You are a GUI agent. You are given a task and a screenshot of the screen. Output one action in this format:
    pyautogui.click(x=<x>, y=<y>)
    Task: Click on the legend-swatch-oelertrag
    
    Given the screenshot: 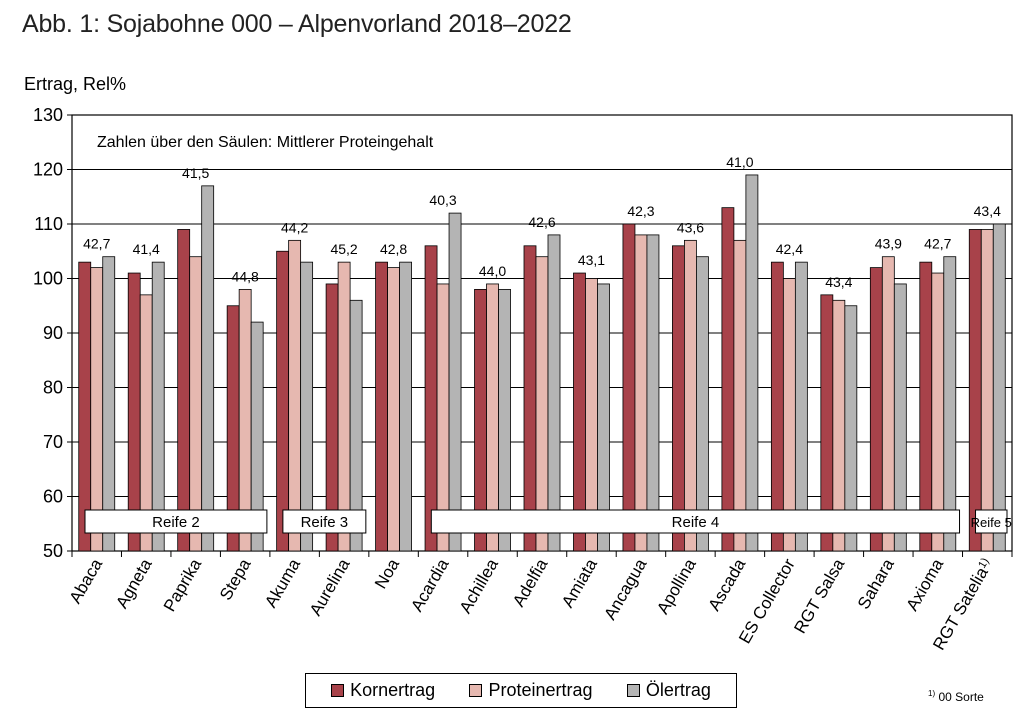 What is the action you would take?
    pyautogui.click(x=633, y=690)
    